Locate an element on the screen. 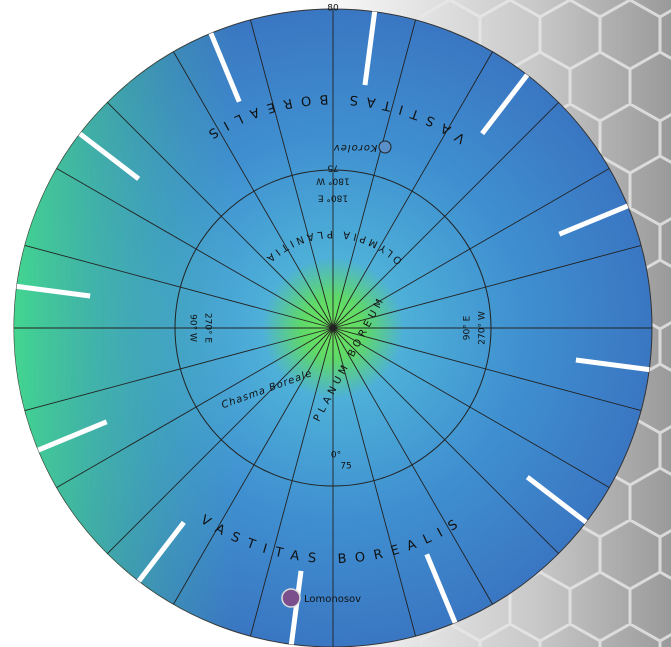 Image resolution: width=671 pixels, height=647 pixels. grid-label: 180° W is located at coordinates (333, 181).